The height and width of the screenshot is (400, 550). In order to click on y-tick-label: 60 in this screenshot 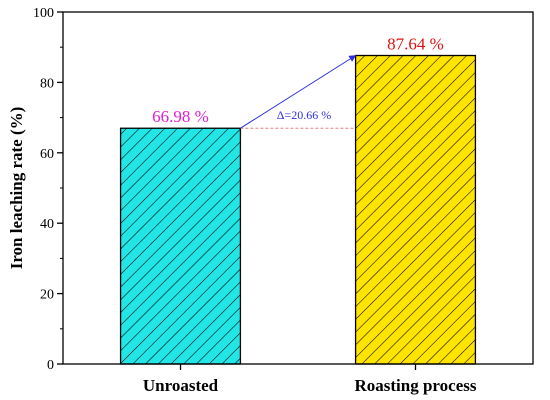, I will do `click(47, 154)`.